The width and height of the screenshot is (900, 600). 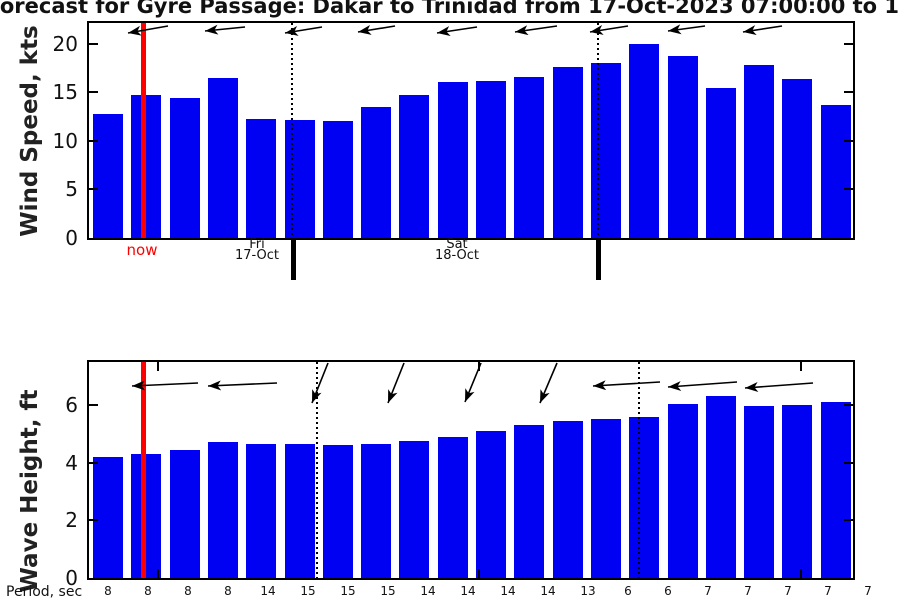 What do you see at coordinates (65, 43) in the screenshot?
I see `wind-y-tick-label: 20` at bounding box center [65, 43].